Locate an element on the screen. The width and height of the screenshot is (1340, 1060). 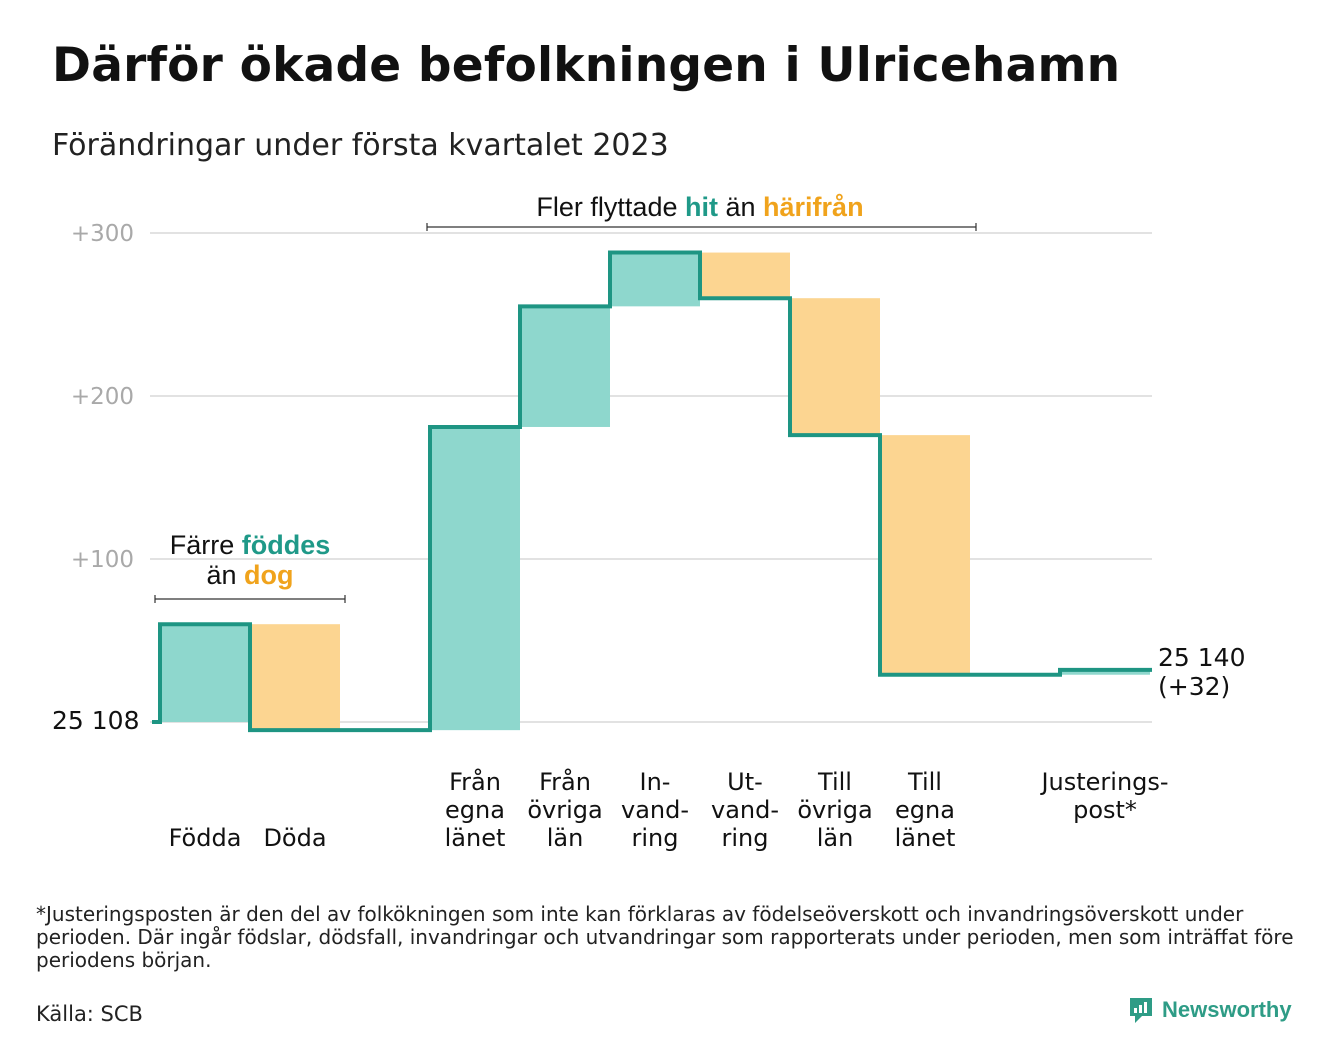
x-category-label: Justerings- is located at coordinates (1103, 782).